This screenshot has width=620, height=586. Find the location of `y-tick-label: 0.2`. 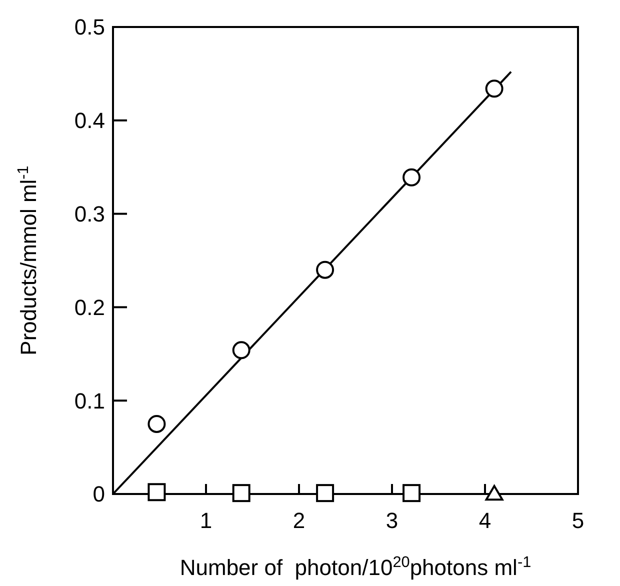

y-tick-label: 0.2 is located at coordinates (89, 307).